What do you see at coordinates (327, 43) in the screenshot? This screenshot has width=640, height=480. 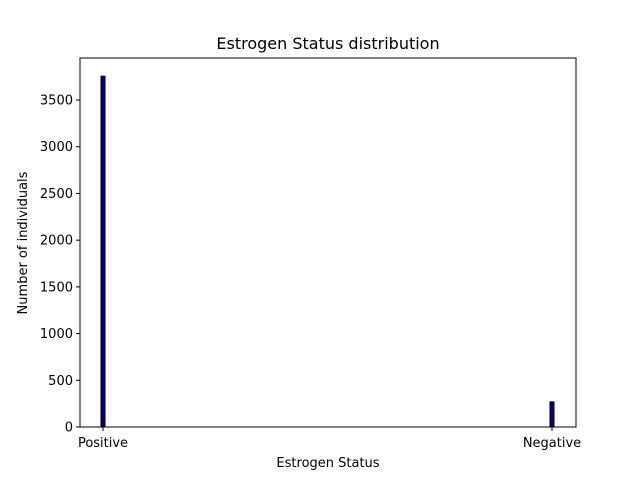 I see `chart-title: Estrogen Status distribution` at bounding box center [327, 43].